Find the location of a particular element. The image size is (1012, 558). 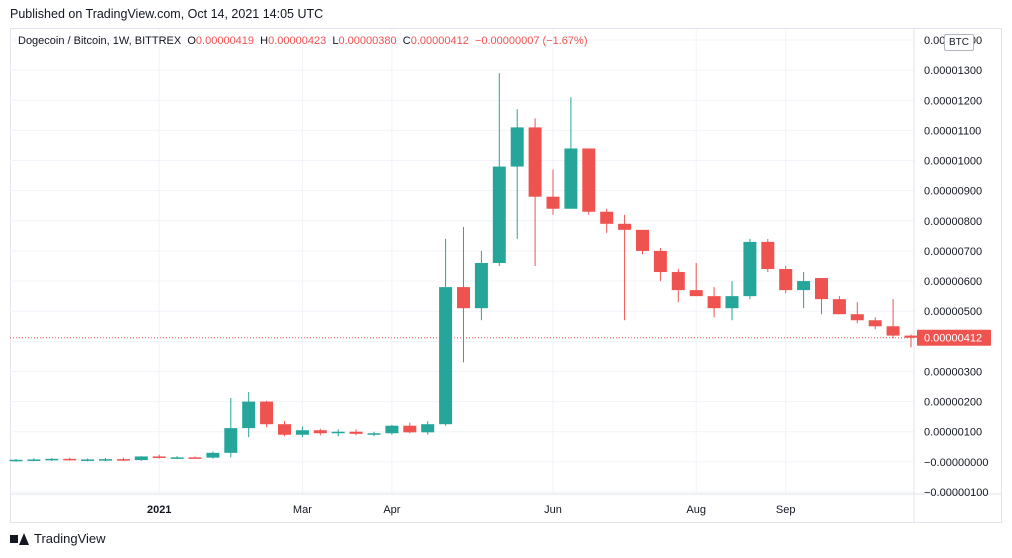

y-tick-label: 0.00000500 is located at coordinates (953, 312).